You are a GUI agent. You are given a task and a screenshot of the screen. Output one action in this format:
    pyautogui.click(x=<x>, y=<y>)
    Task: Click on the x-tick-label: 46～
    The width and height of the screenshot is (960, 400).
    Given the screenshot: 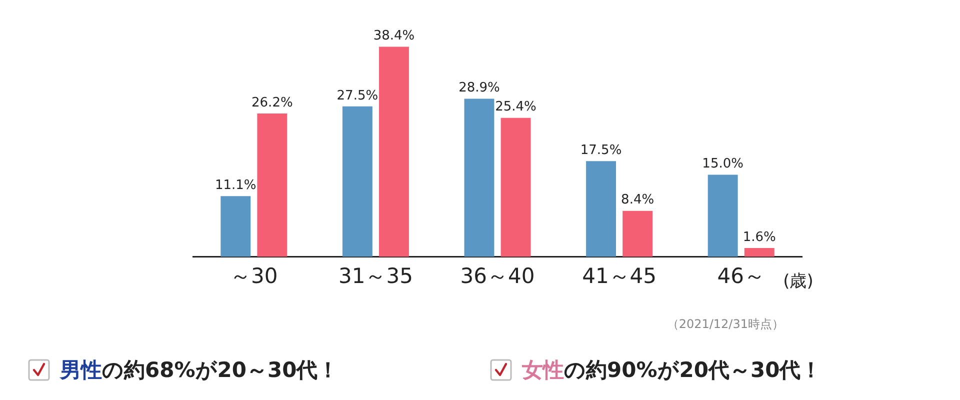 What is the action you would take?
    pyautogui.click(x=741, y=276)
    